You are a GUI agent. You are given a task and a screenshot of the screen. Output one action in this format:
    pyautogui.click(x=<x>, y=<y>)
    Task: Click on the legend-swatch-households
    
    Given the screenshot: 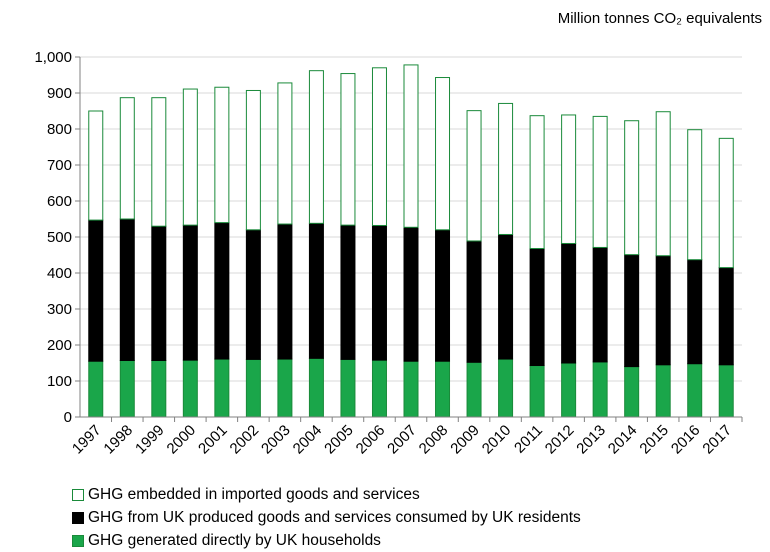 What is the action you would take?
    pyautogui.click(x=78, y=540)
    